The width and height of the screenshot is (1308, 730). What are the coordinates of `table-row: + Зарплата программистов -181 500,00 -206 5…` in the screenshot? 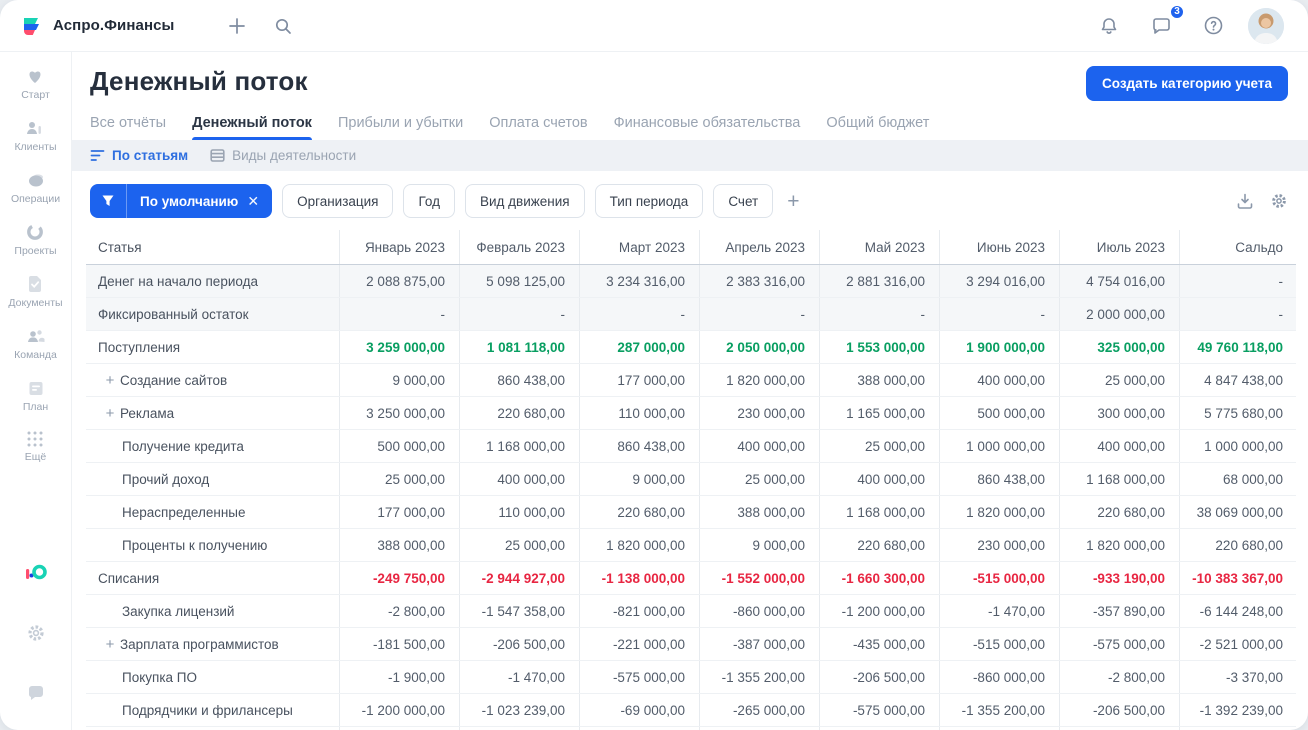 It's located at (691, 644).